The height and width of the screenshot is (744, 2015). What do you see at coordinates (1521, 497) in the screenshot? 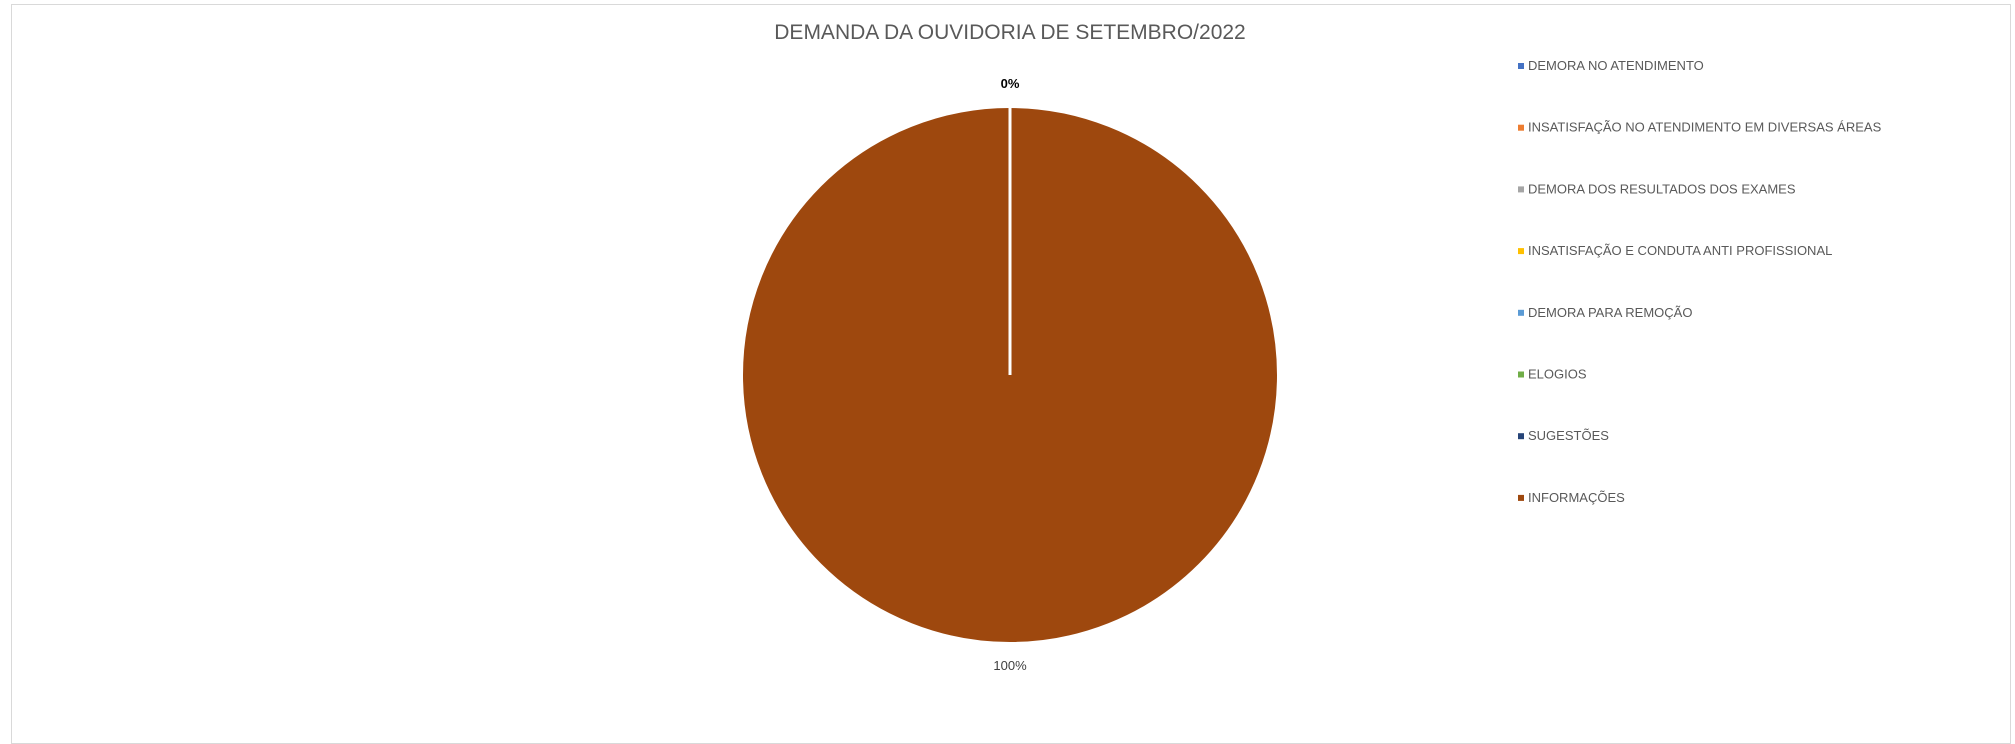
I see `legend-swatch-informacoes` at bounding box center [1521, 497].